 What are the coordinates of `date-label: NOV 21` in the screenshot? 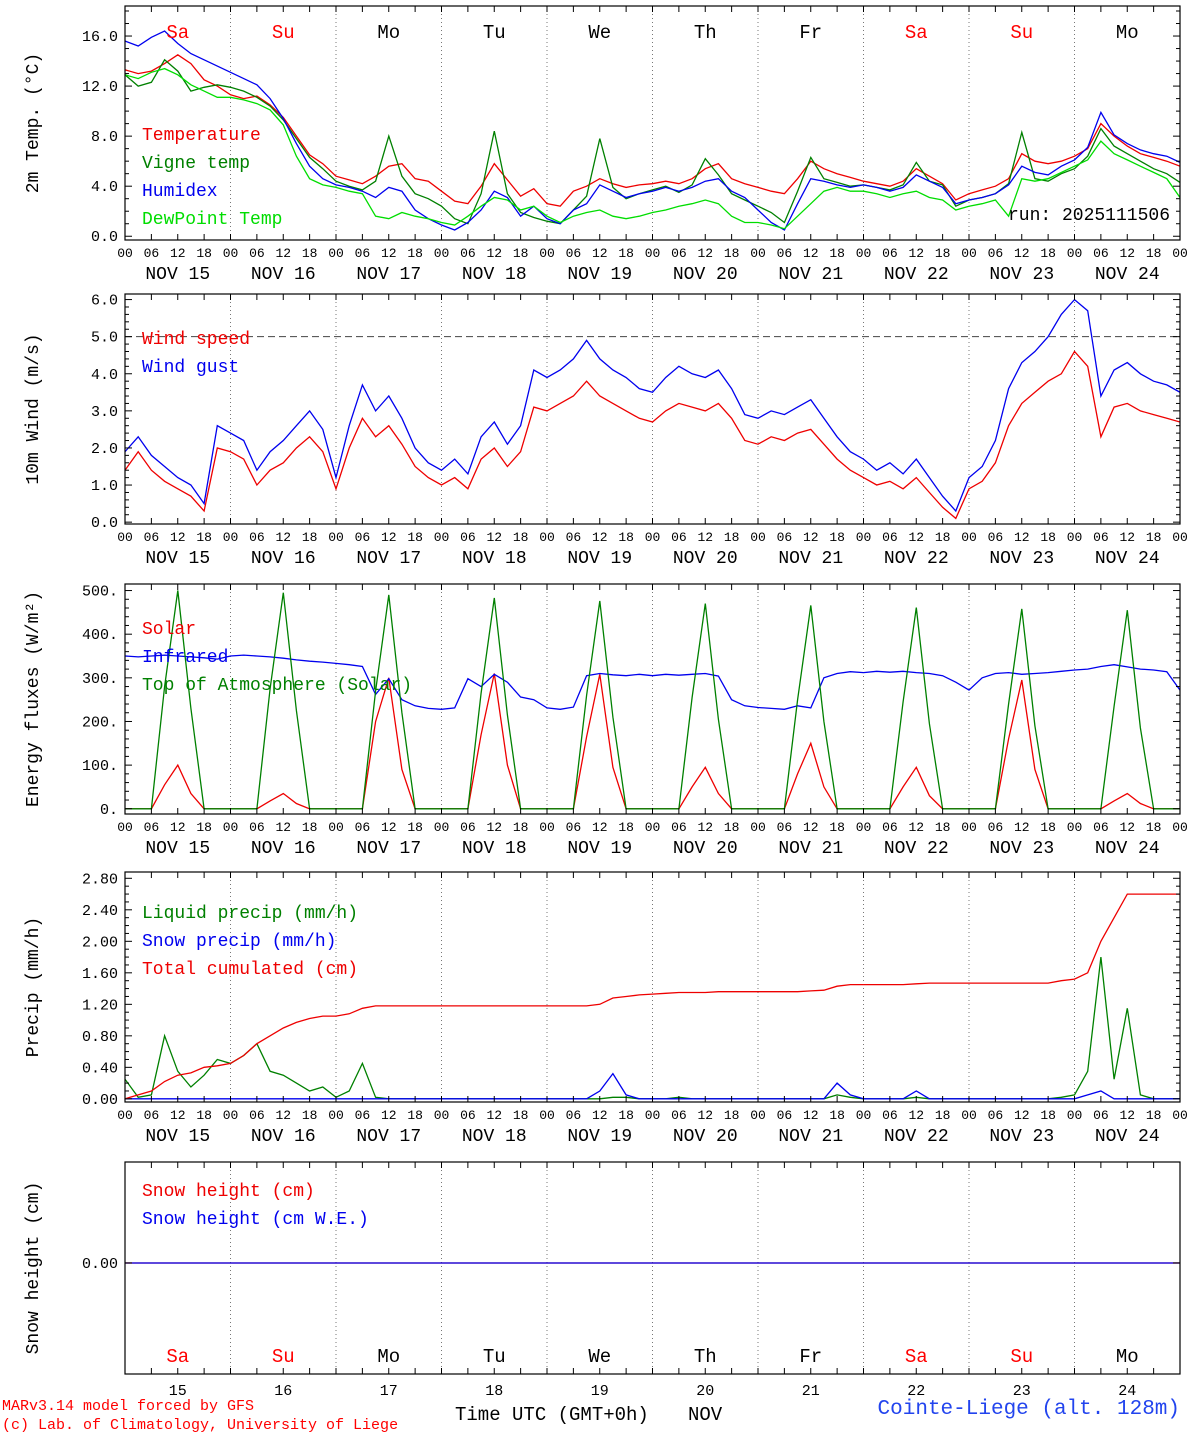 It's located at (810, 275).